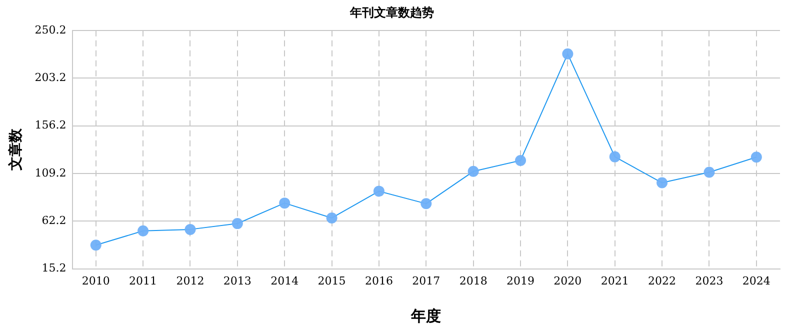  Describe the element at coordinates (426, 281) in the screenshot. I see `x-tick-label: 2017` at that location.